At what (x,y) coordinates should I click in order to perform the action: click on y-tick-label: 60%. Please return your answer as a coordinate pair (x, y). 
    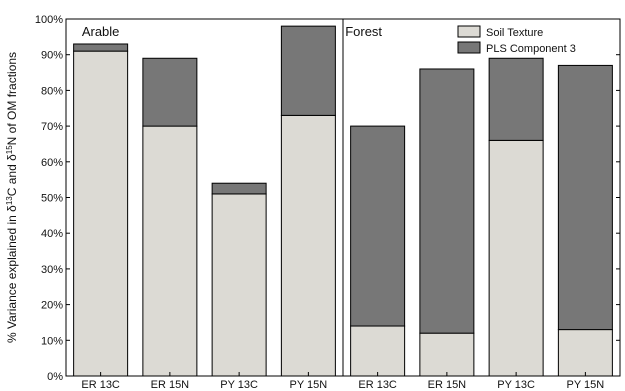
    Looking at the image, I should click on (52, 163).